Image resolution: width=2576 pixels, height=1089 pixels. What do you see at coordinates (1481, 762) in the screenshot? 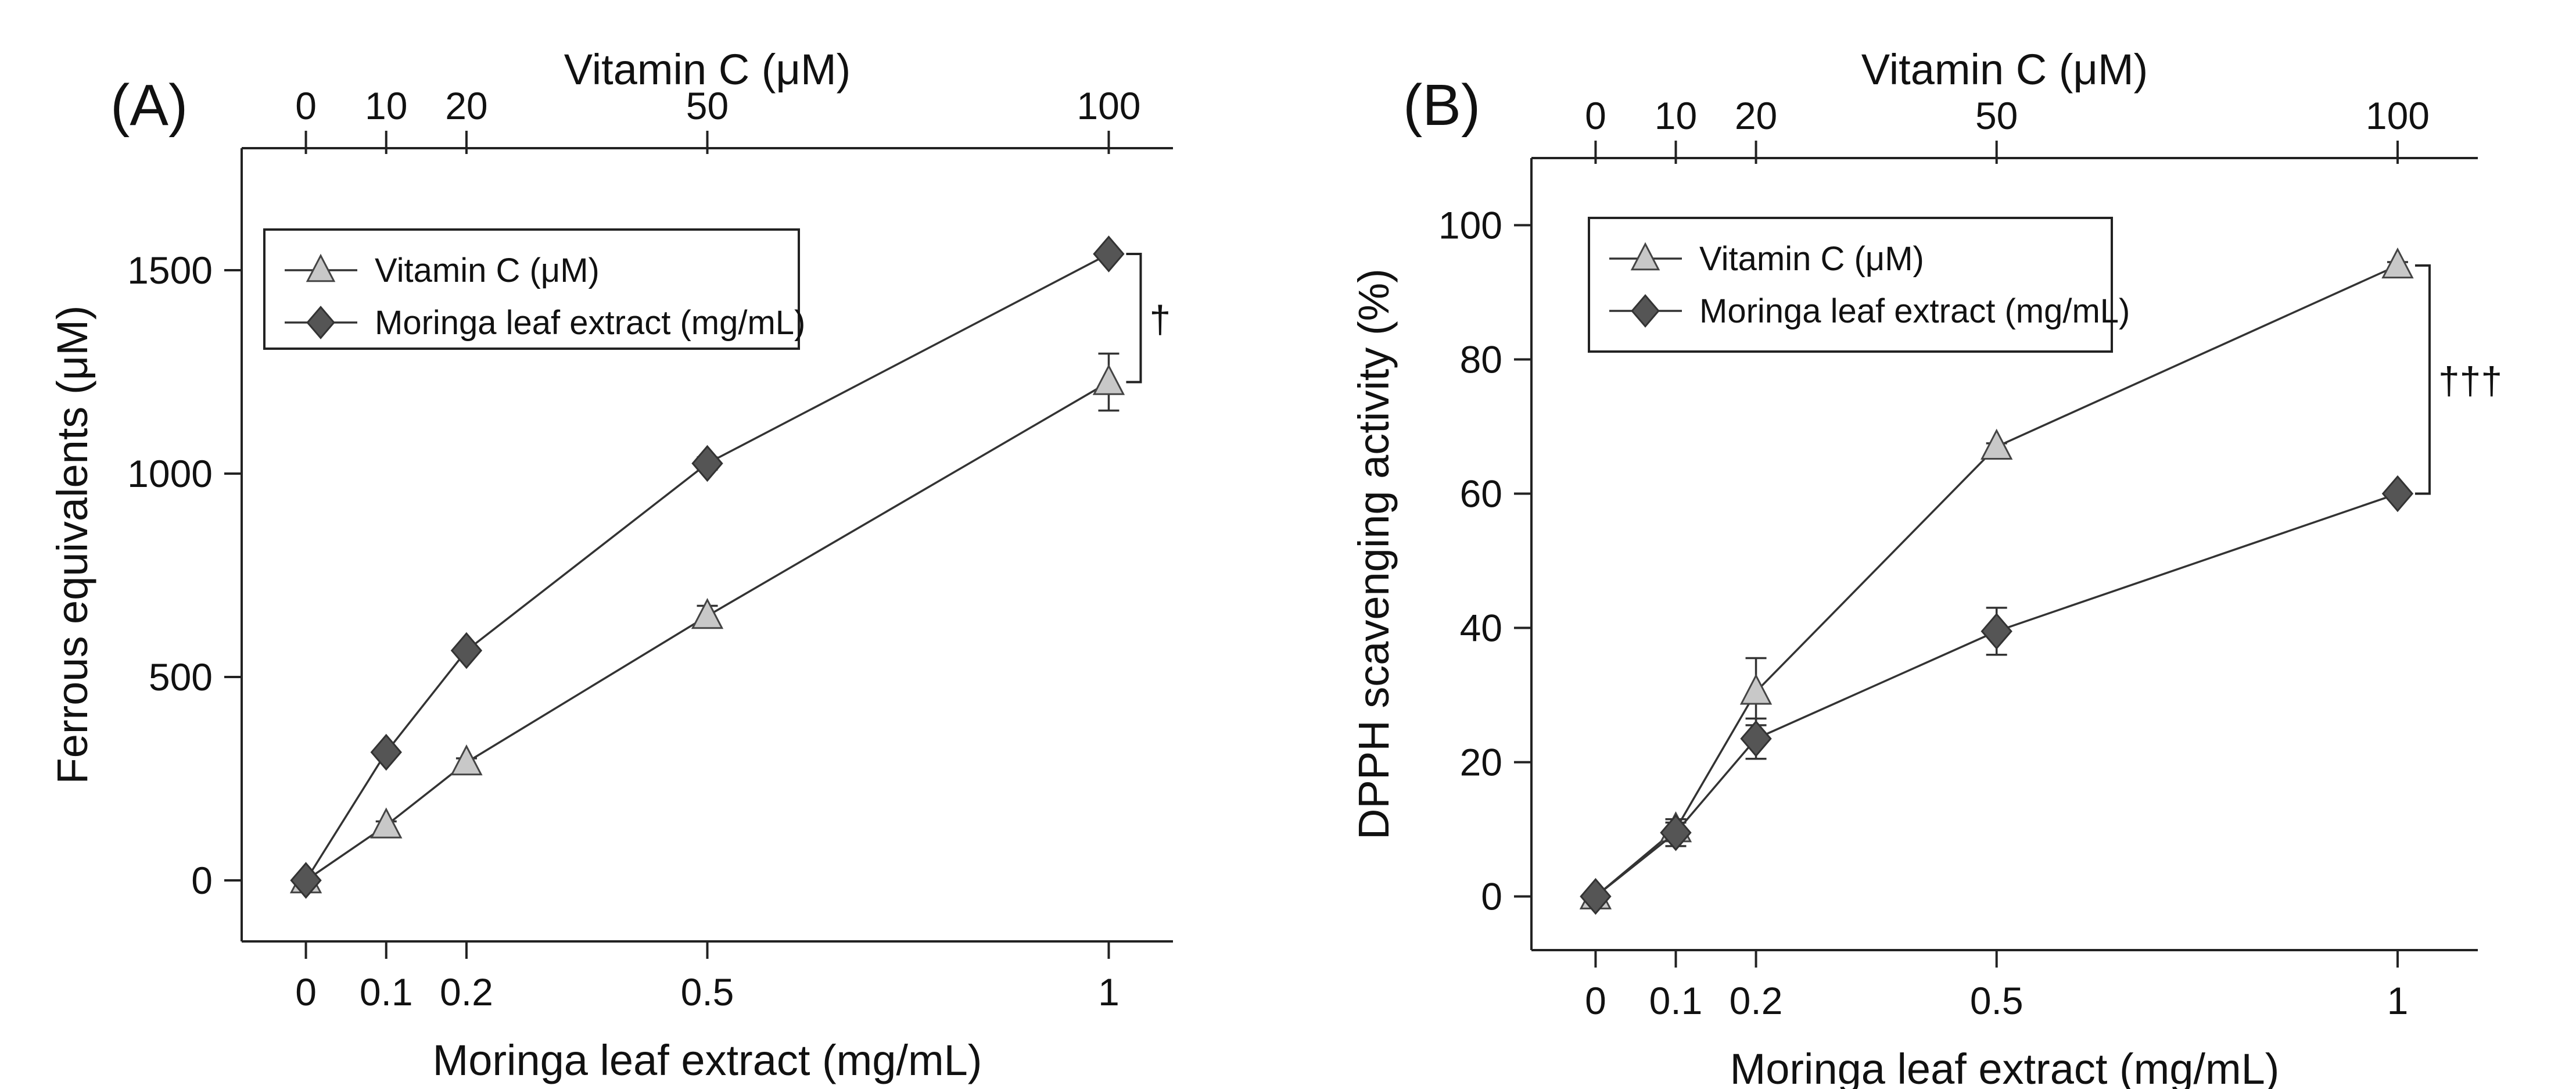
I see `y-tick-label: 20` at bounding box center [1481, 762].